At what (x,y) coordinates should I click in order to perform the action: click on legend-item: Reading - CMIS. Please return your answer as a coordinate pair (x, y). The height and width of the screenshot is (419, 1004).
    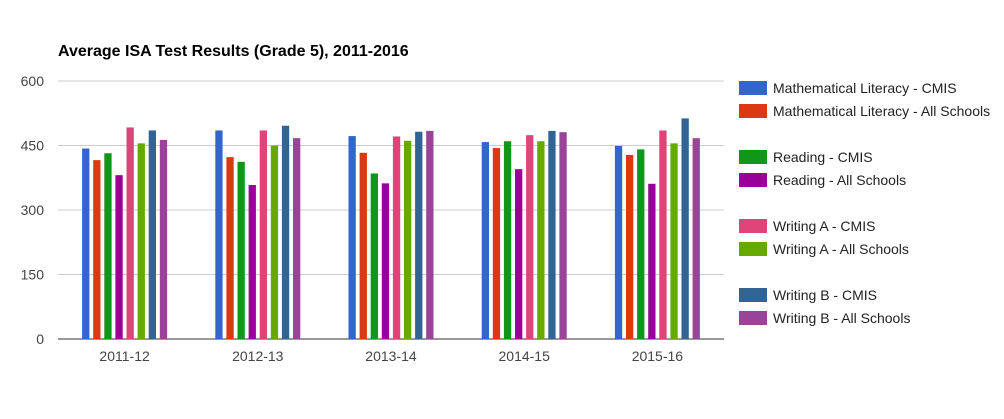
    Looking at the image, I should click on (806, 157).